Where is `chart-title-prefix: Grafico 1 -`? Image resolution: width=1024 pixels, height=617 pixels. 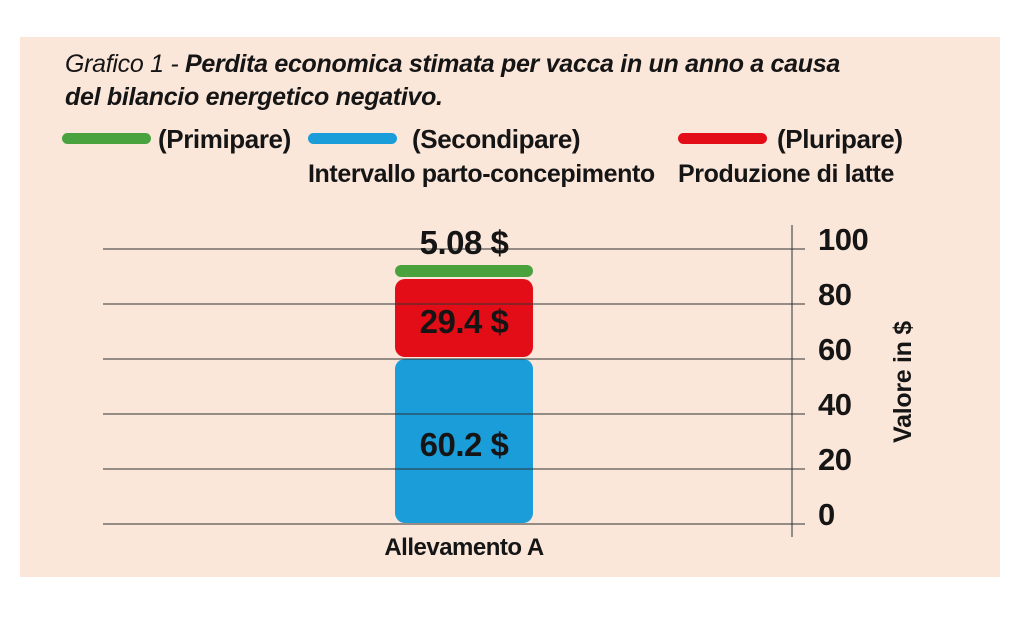 chart-title-prefix: Grafico 1 - is located at coordinates (125, 64).